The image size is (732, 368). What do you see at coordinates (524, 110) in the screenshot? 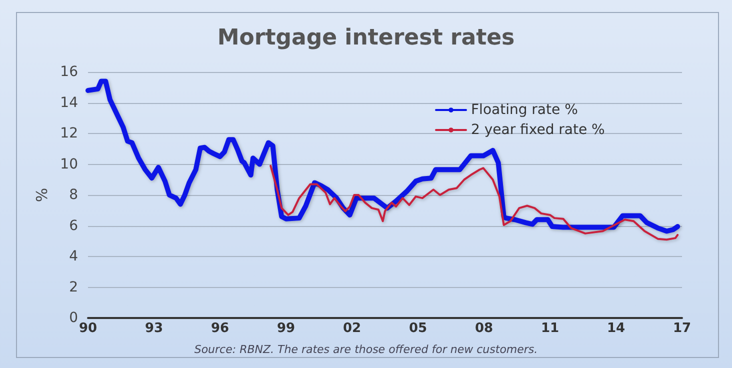
I see `legend-label: Floating rate %` at bounding box center [524, 110].